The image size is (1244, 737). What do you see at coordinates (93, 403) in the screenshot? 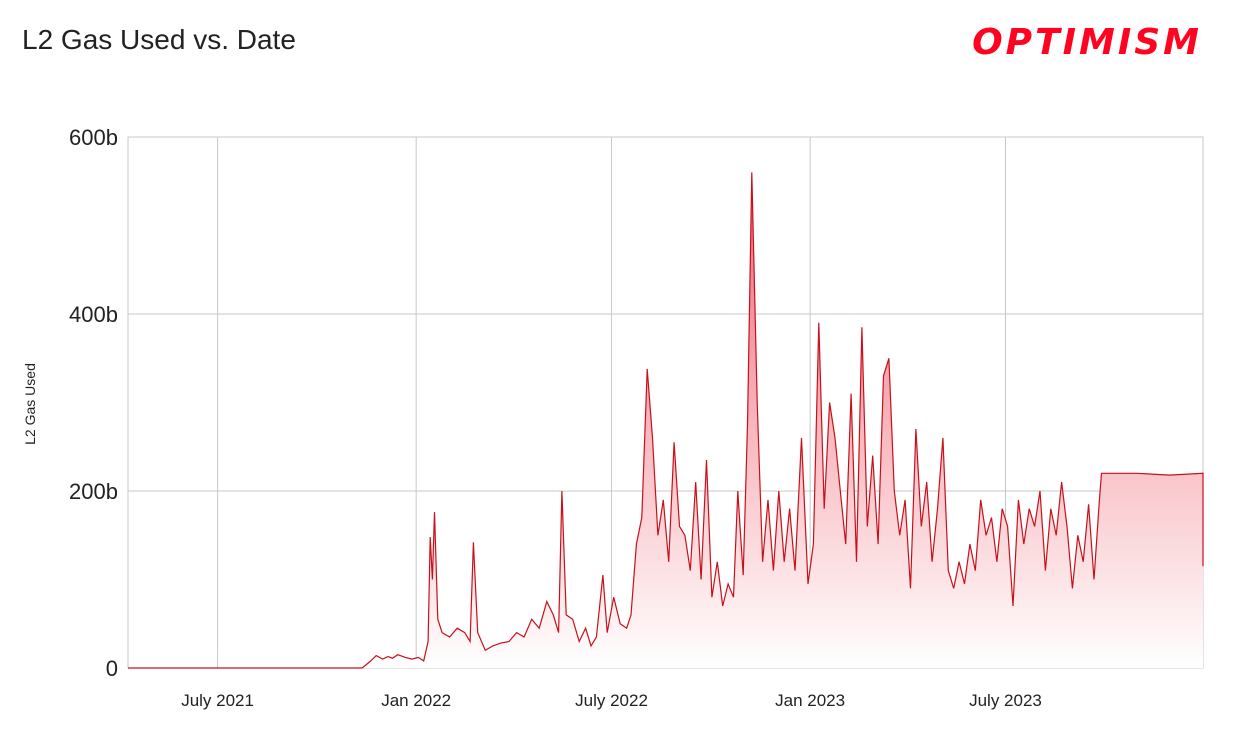
I see `y-axis: 0 200b 400b 600b` at bounding box center [93, 403].